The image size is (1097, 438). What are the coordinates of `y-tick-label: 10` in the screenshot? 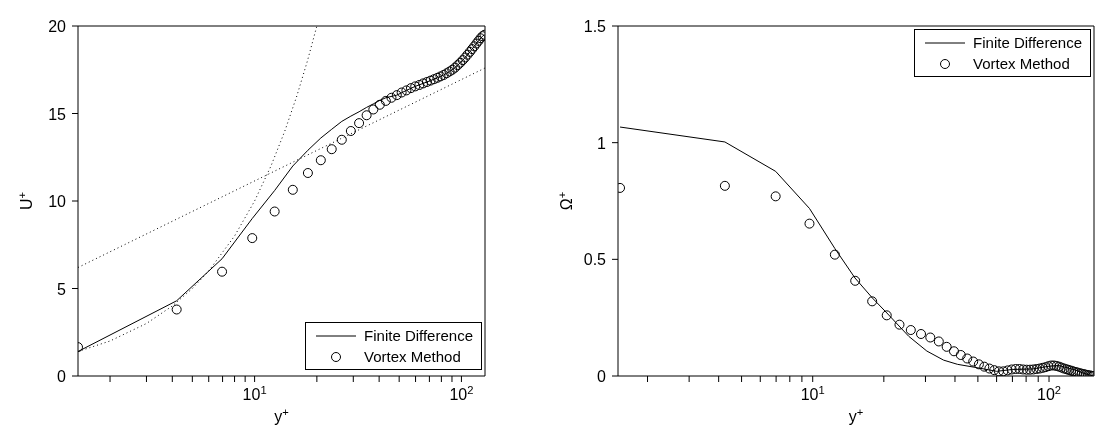 It's located at (57, 201).